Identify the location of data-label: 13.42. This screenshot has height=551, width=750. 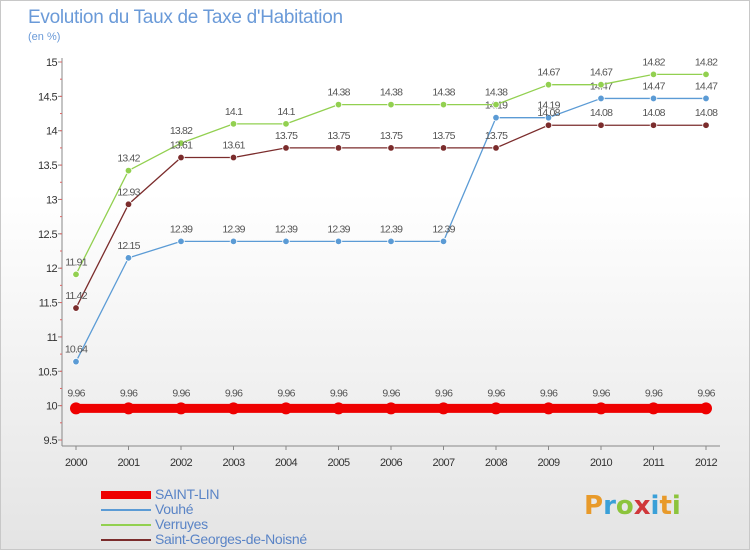
(128, 159).